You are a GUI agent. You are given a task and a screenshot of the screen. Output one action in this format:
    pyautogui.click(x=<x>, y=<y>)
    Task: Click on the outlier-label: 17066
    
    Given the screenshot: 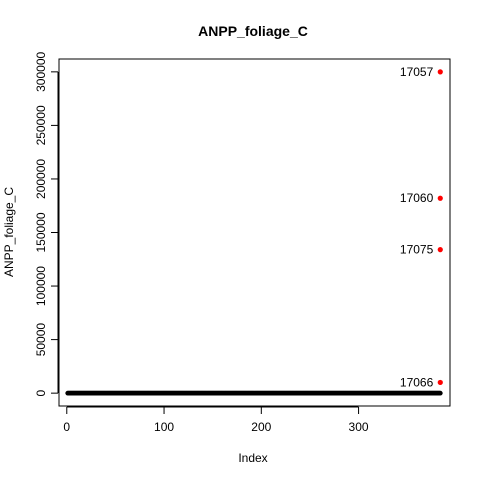 What is the action you would take?
    pyautogui.click(x=417, y=382)
    